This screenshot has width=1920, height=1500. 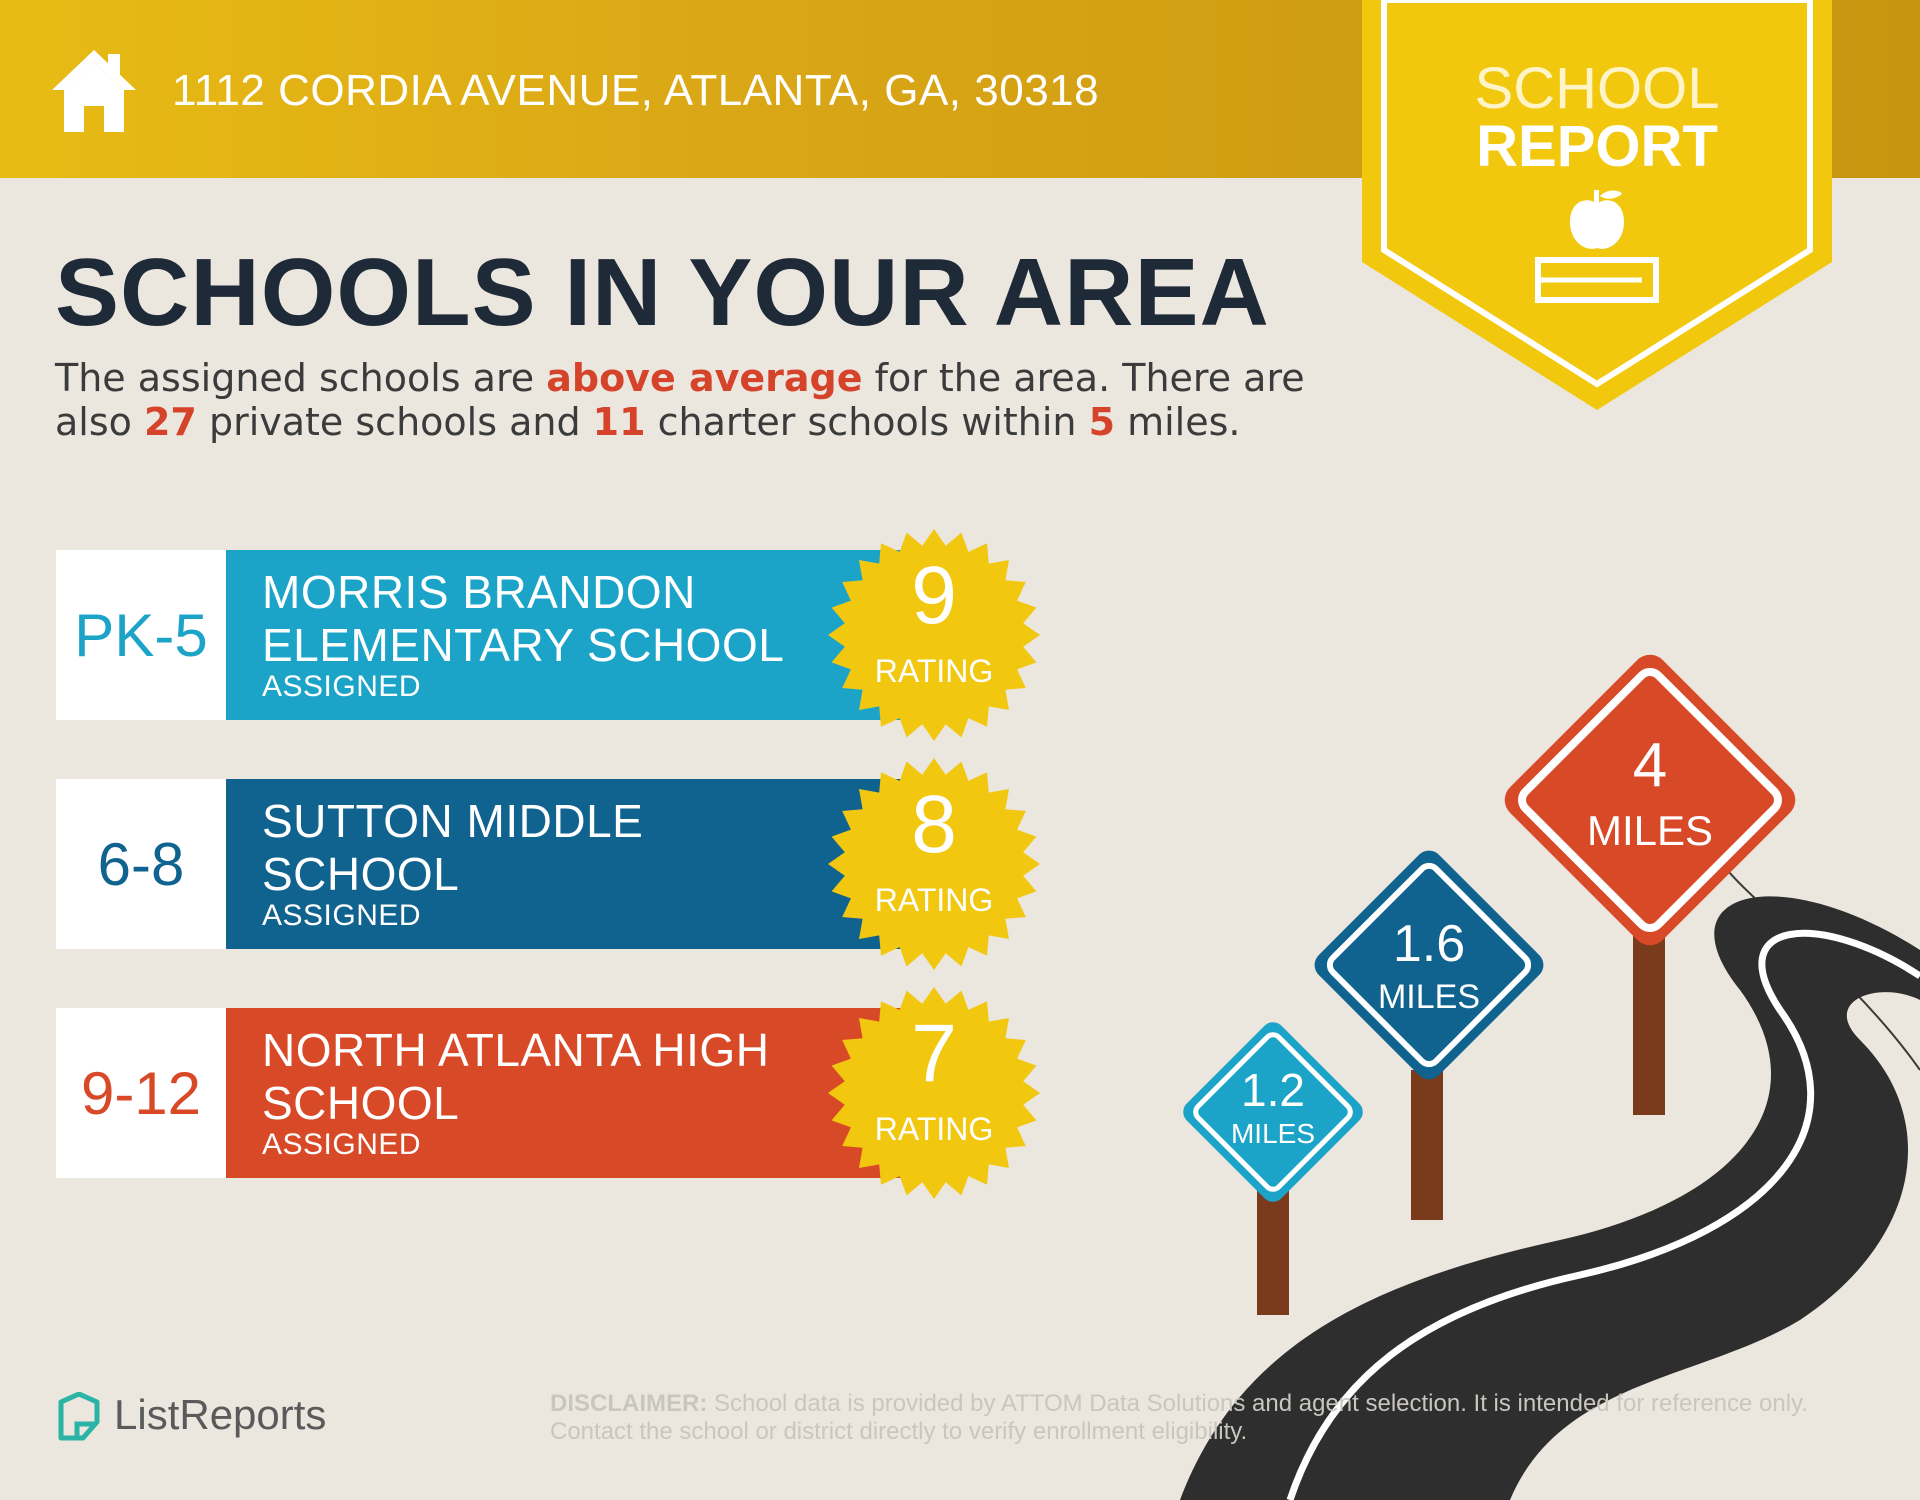 What do you see at coordinates (516, 1076) in the screenshot?
I see `school-name: NORTH ATLANTA HIGH SCHOOL` at bounding box center [516, 1076].